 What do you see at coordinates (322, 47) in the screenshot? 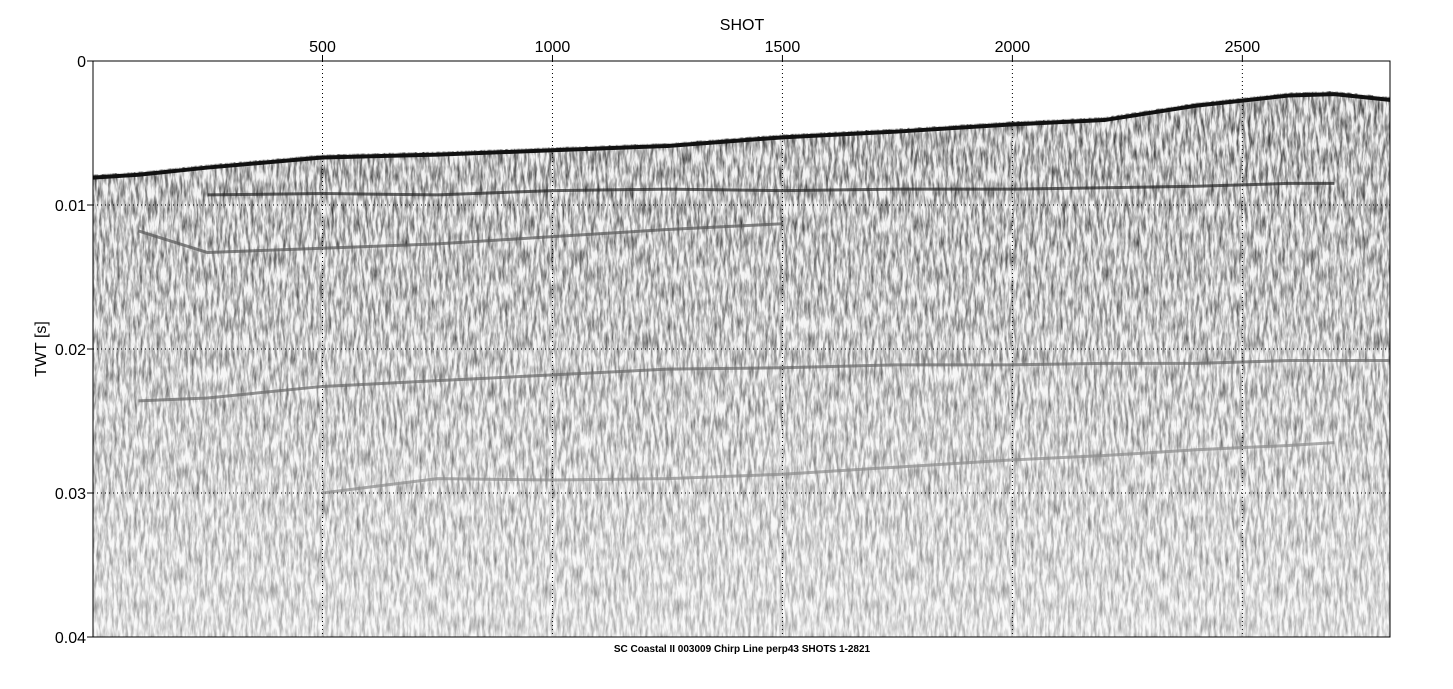
I see `x-tick-label: 500` at bounding box center [322, 47].